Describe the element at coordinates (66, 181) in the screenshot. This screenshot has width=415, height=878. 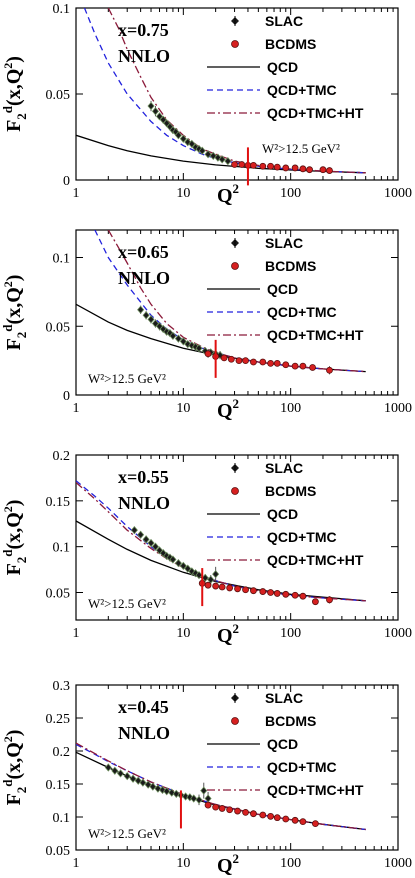
I see `y-tick-label: 0` at that location.